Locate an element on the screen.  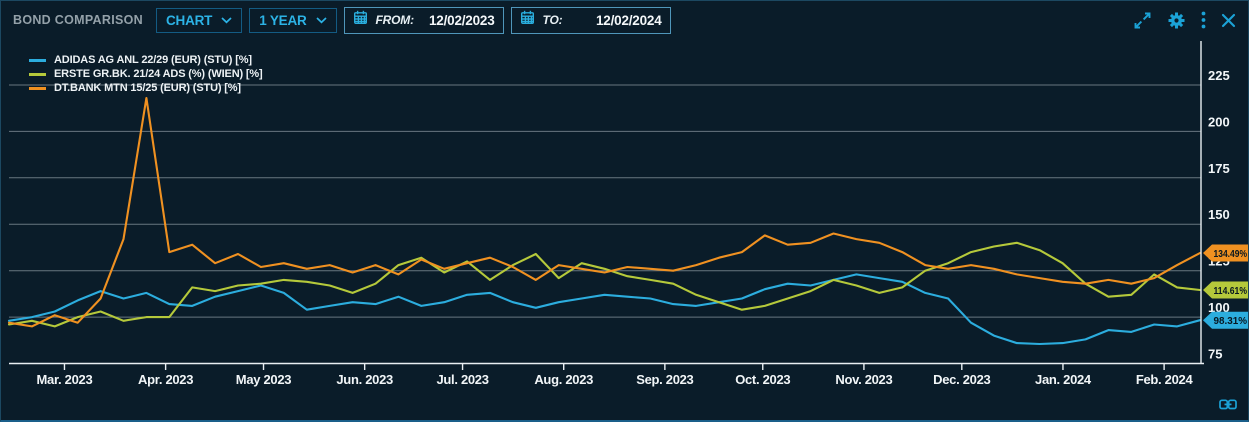
range-dropdown: 1 YEAR is located at coordinates (293, 20).